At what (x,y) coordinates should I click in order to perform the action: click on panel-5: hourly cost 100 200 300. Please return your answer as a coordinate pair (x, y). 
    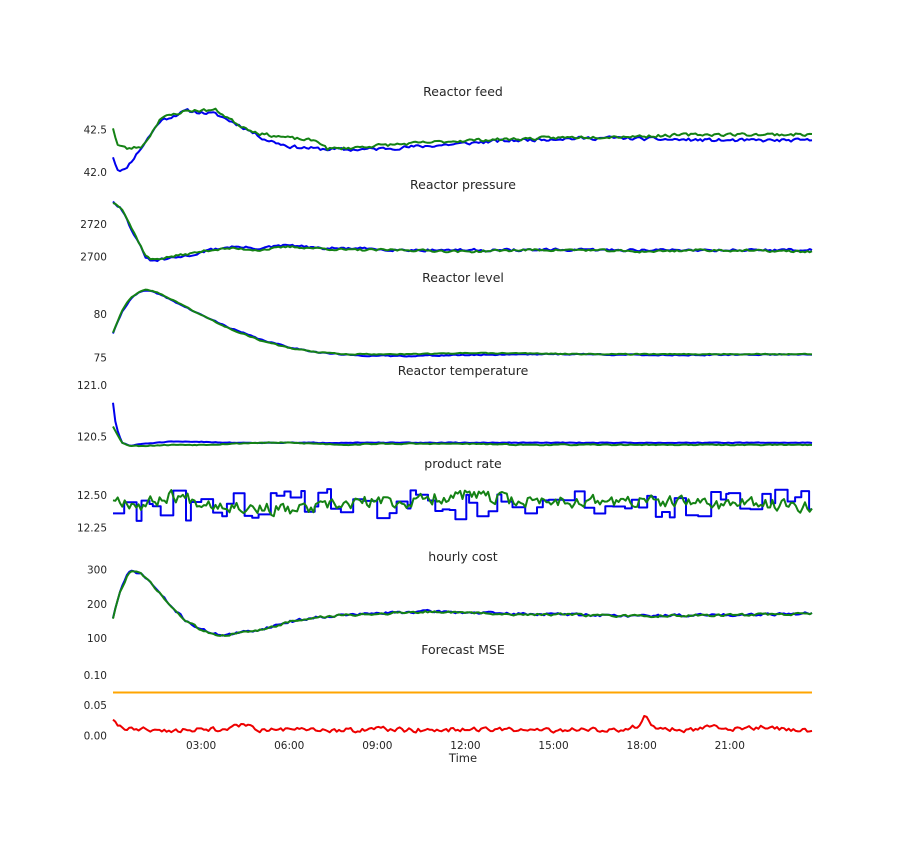
    Looking at the image, I should click on (450, 597).